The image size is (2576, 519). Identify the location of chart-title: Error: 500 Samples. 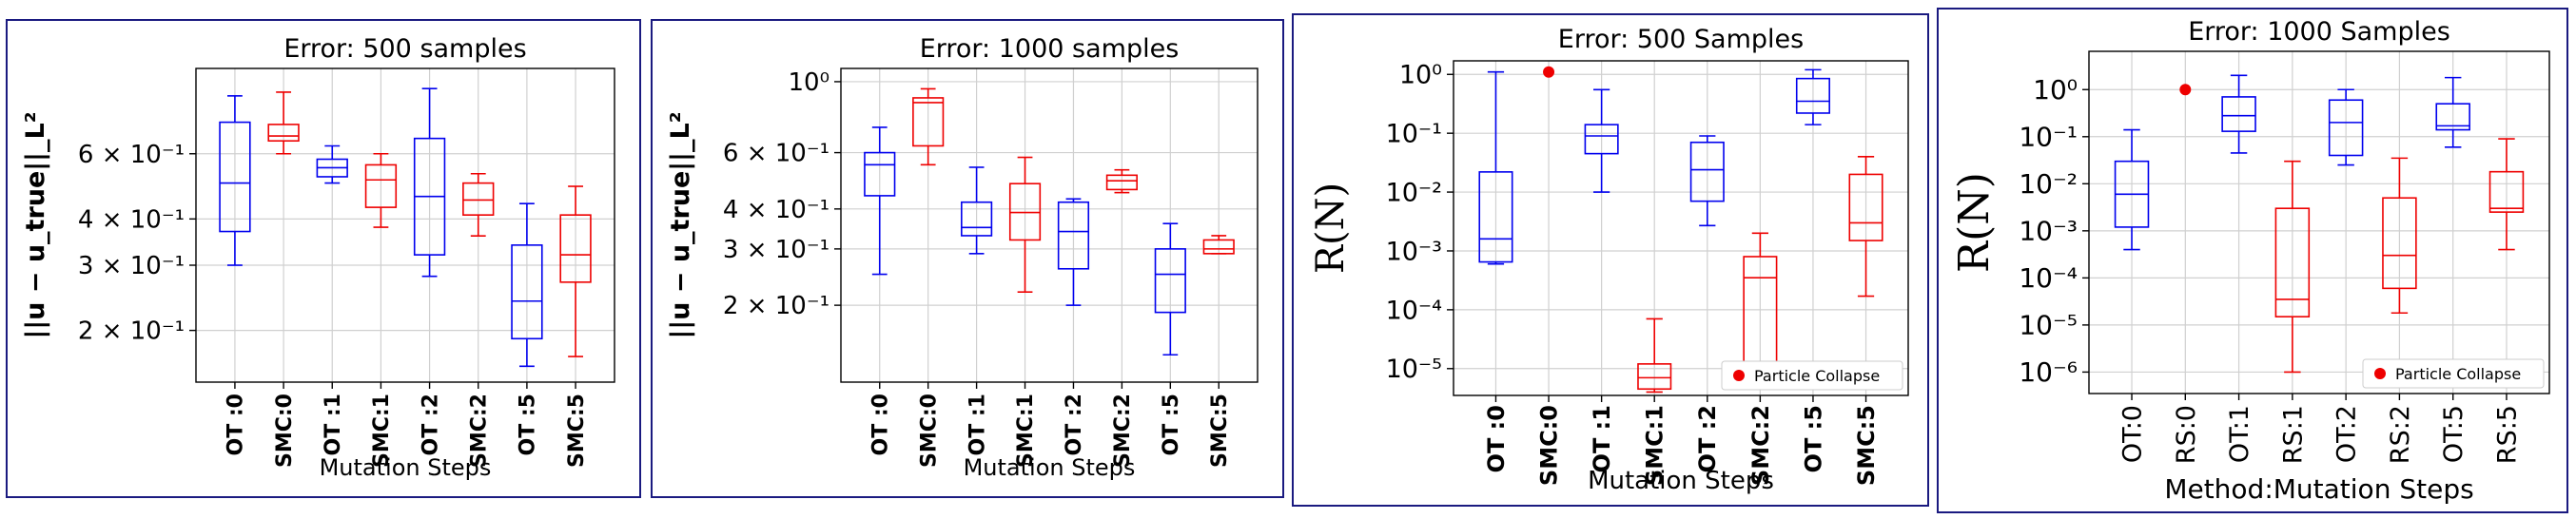
(1681, 39).